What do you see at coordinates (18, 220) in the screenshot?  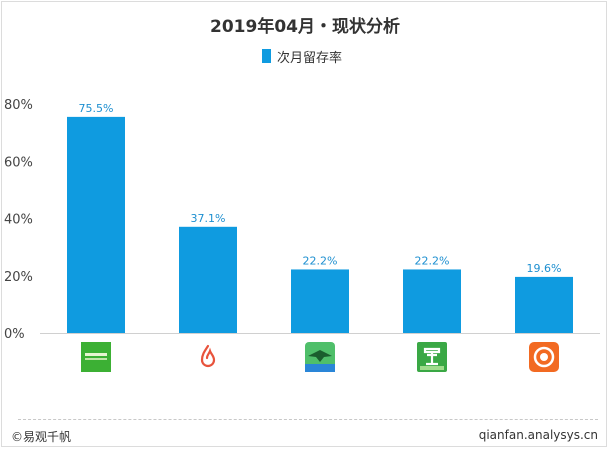 I see `y-tick-label: 40%` at bounding box center [18, 220].